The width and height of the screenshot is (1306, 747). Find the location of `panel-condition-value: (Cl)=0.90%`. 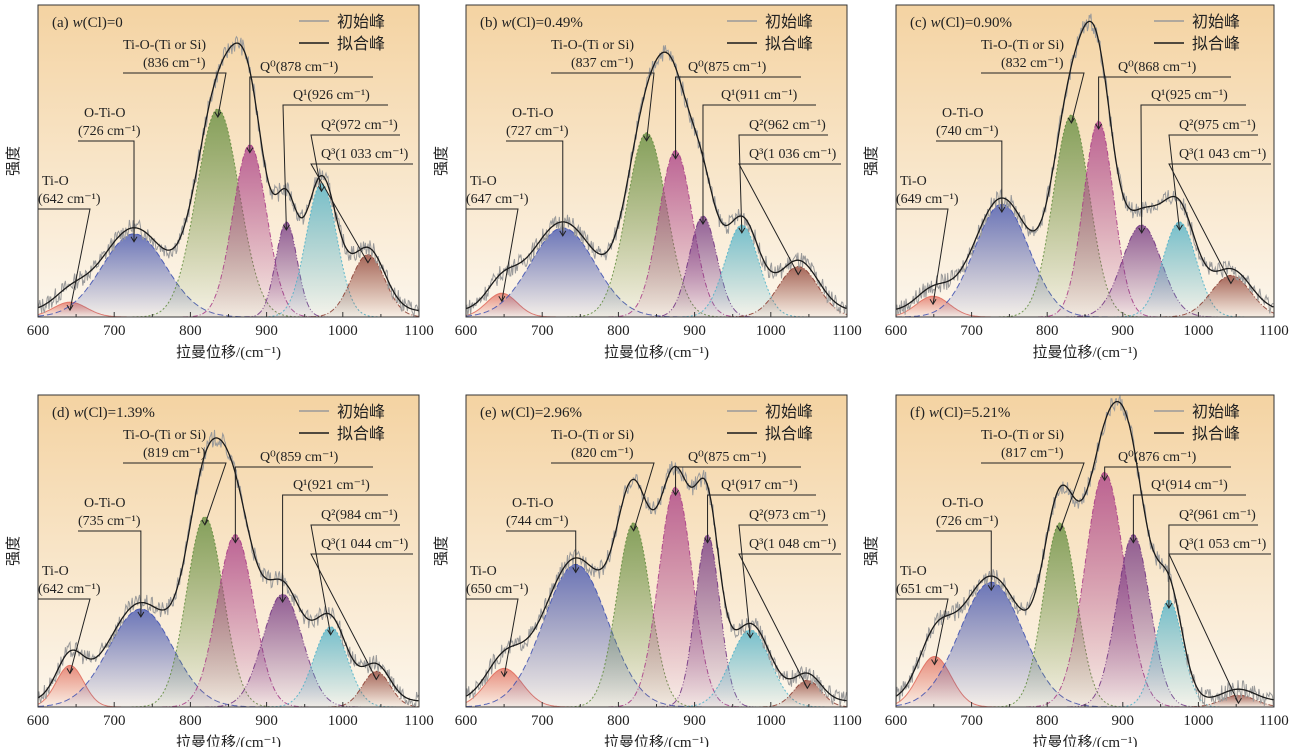

panel-condition-value: (Cl)=0.90% is located at coordinates (976, 23).